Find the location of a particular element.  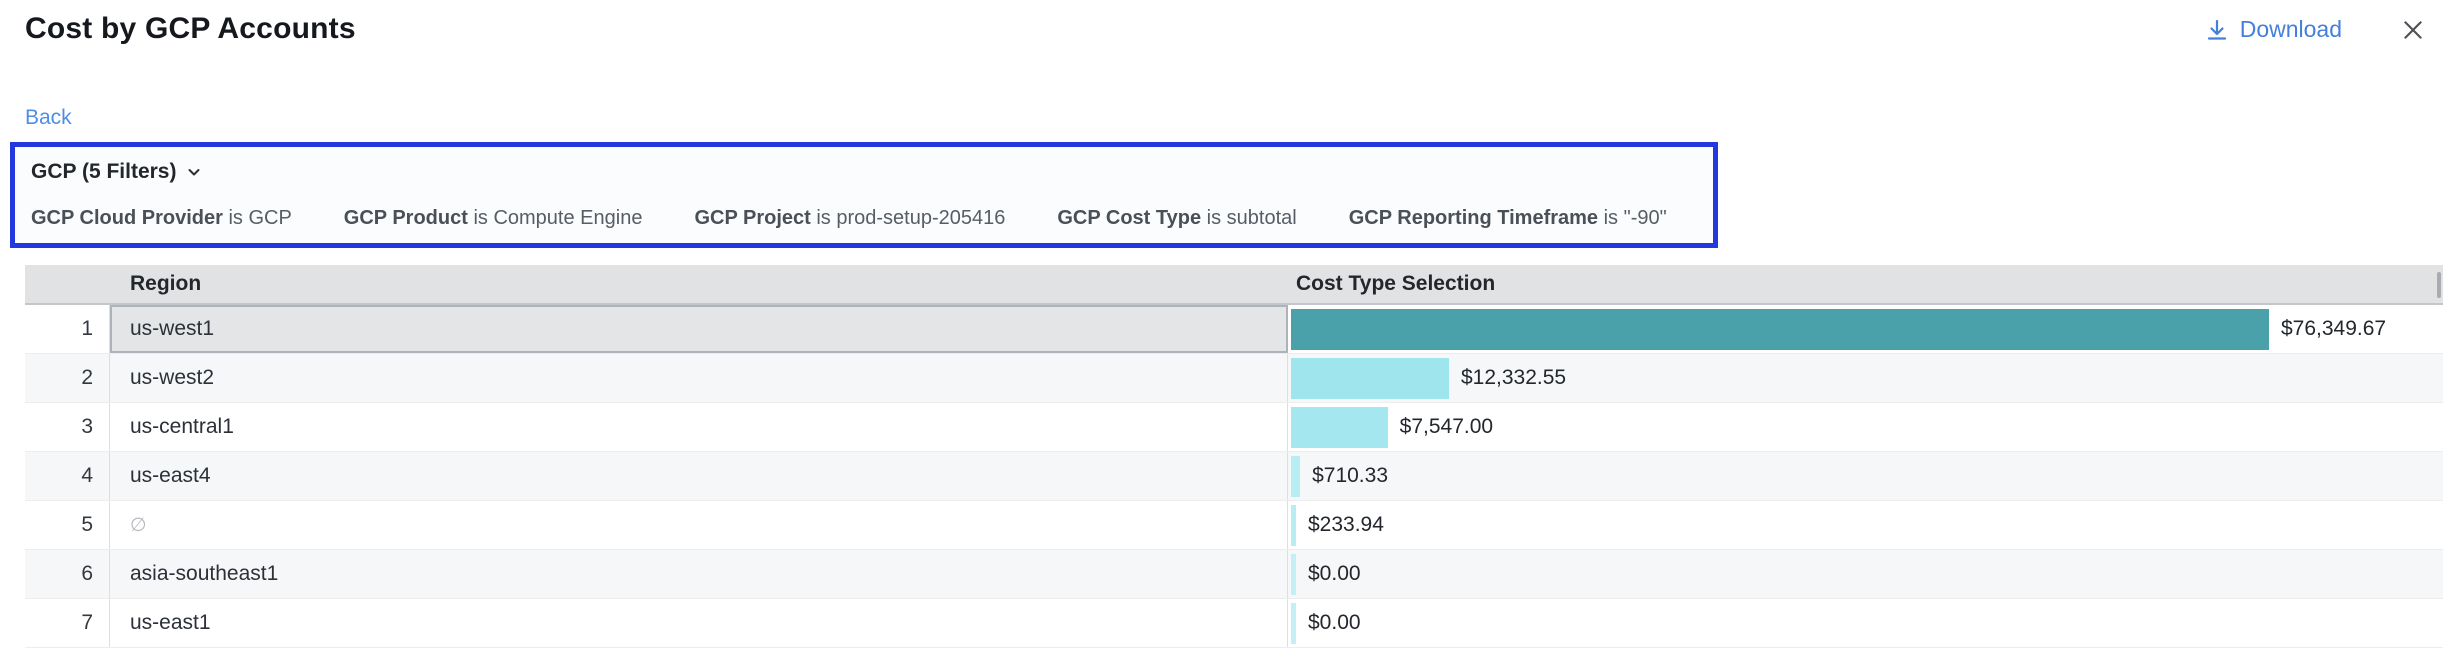

table-row: 7 us-east1 $0.00 is located at coordinates (1234, 623).